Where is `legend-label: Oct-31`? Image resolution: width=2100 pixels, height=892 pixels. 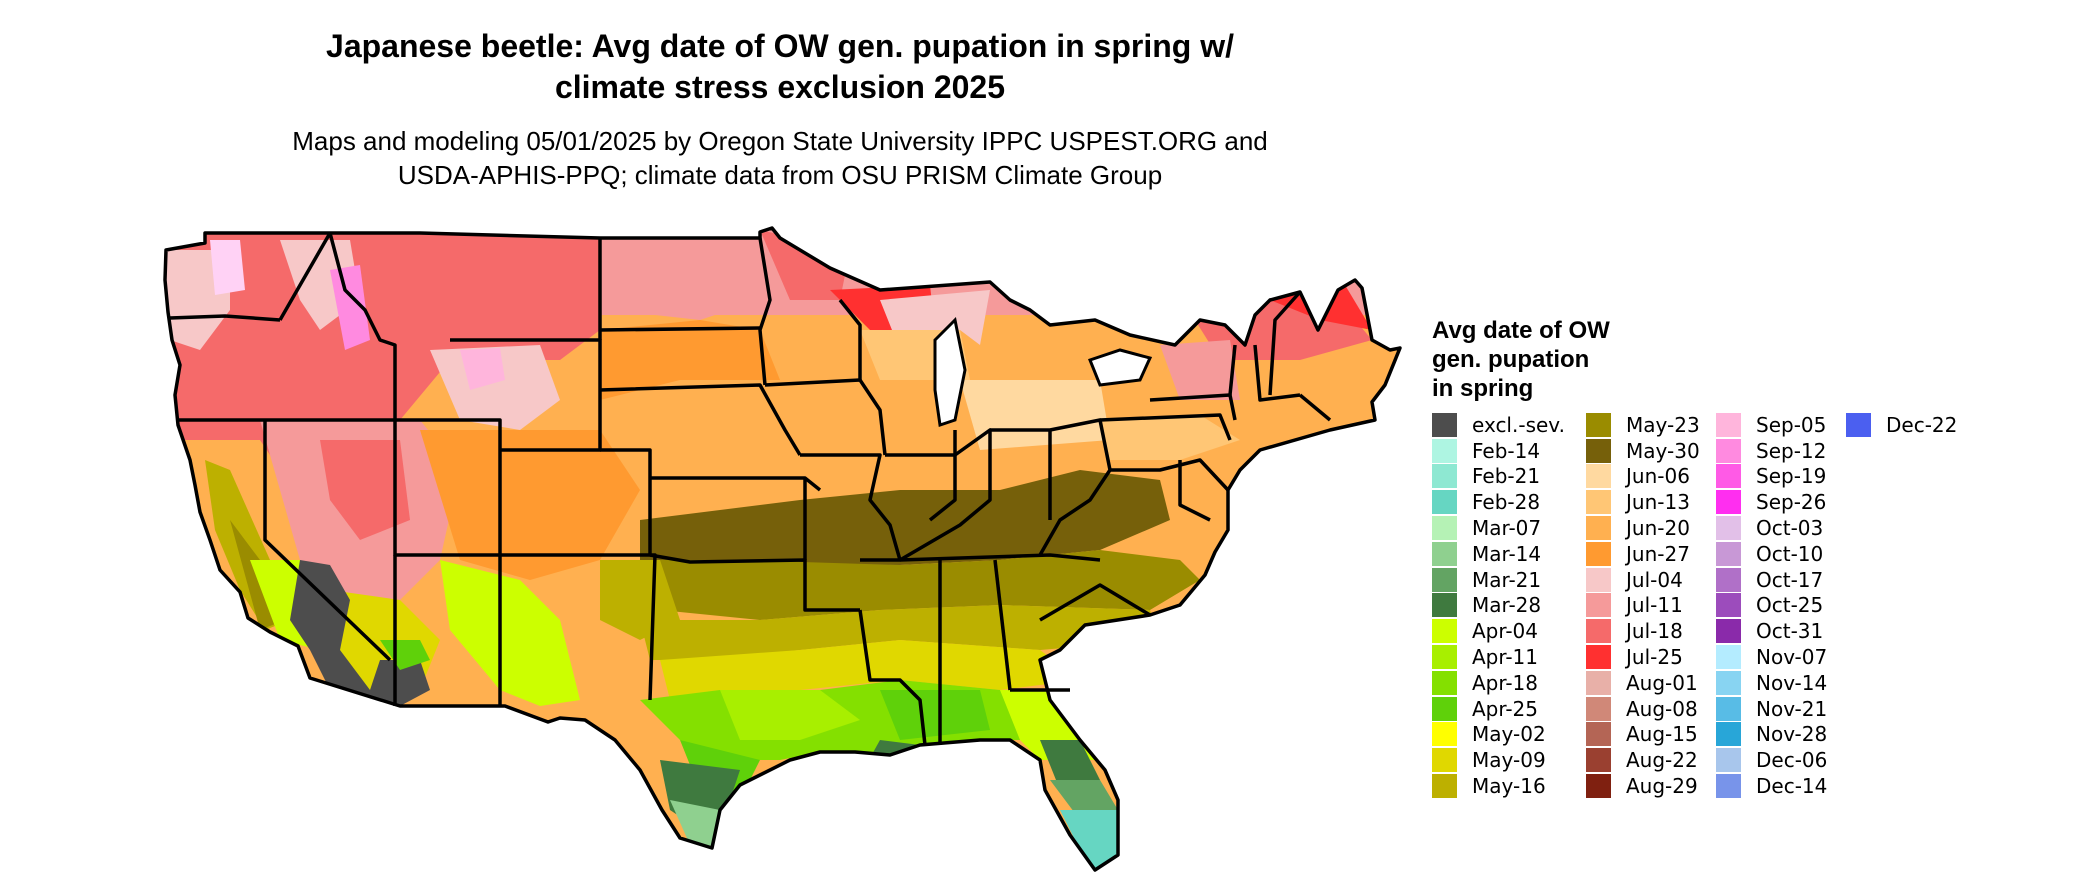
legend-label: Oct-31 is located at coordinates (1790, 631).